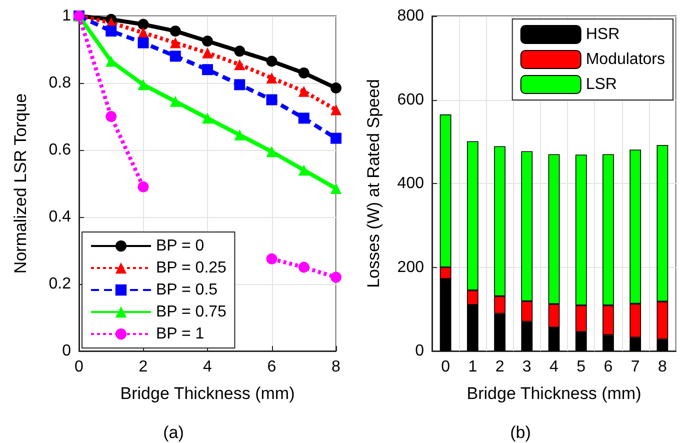 This screenshot has width=694, height=443. What do you see at coordinates (410, 99) in the screenshot?
I see `y-tick-label: 600` at bounding box center [410, 99].